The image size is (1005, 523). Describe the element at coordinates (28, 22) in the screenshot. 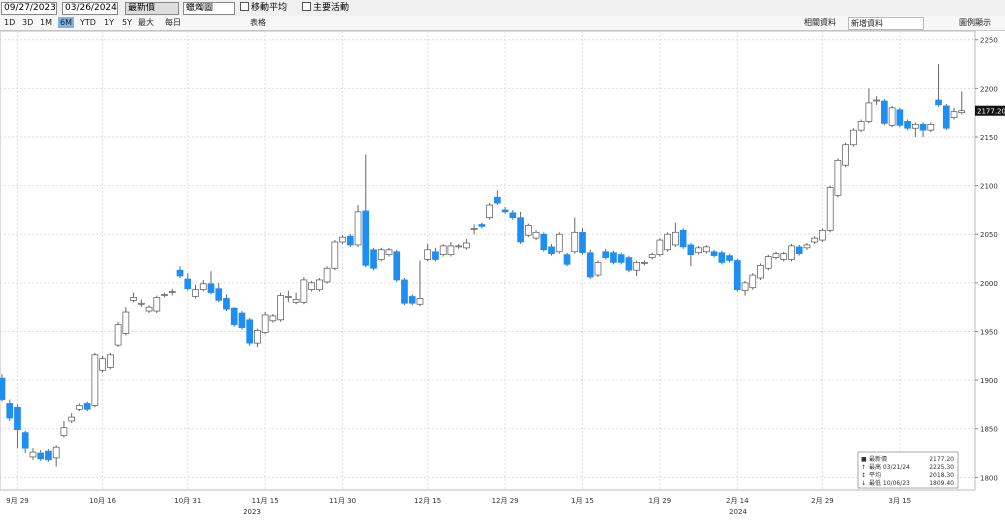

I see `period-button: 3D` at that location.